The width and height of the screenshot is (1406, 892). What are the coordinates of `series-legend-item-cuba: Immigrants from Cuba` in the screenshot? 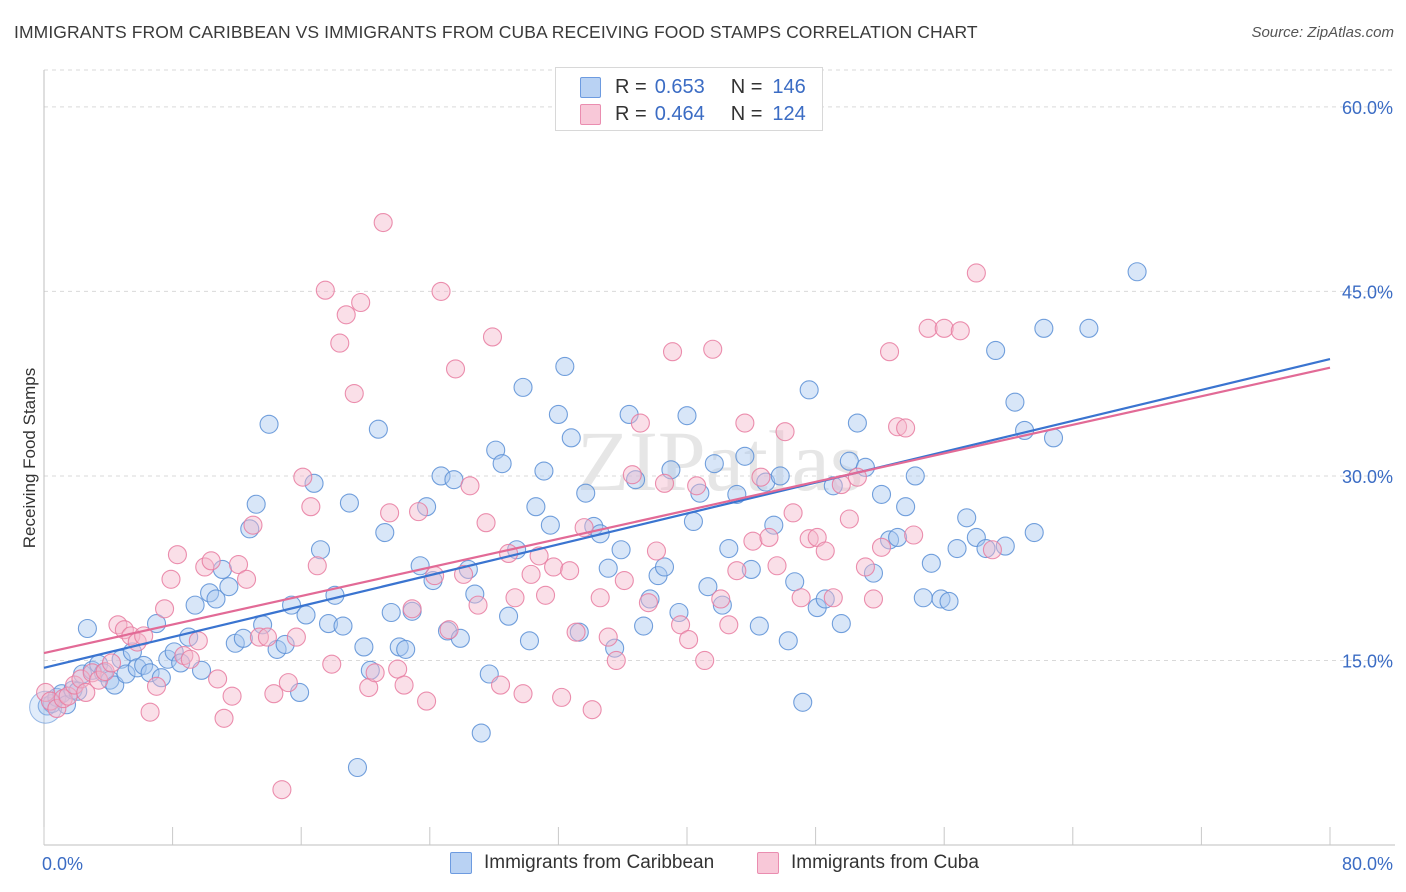 It's located at (868, 863).